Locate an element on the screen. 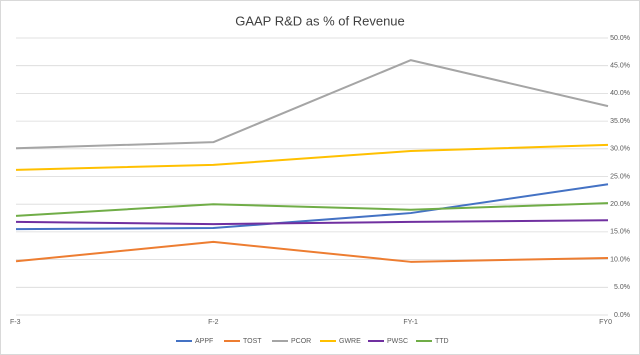 This screenshot has height=355, width=640. x-tick-label: F-2 is located at coordinates (213, 322).